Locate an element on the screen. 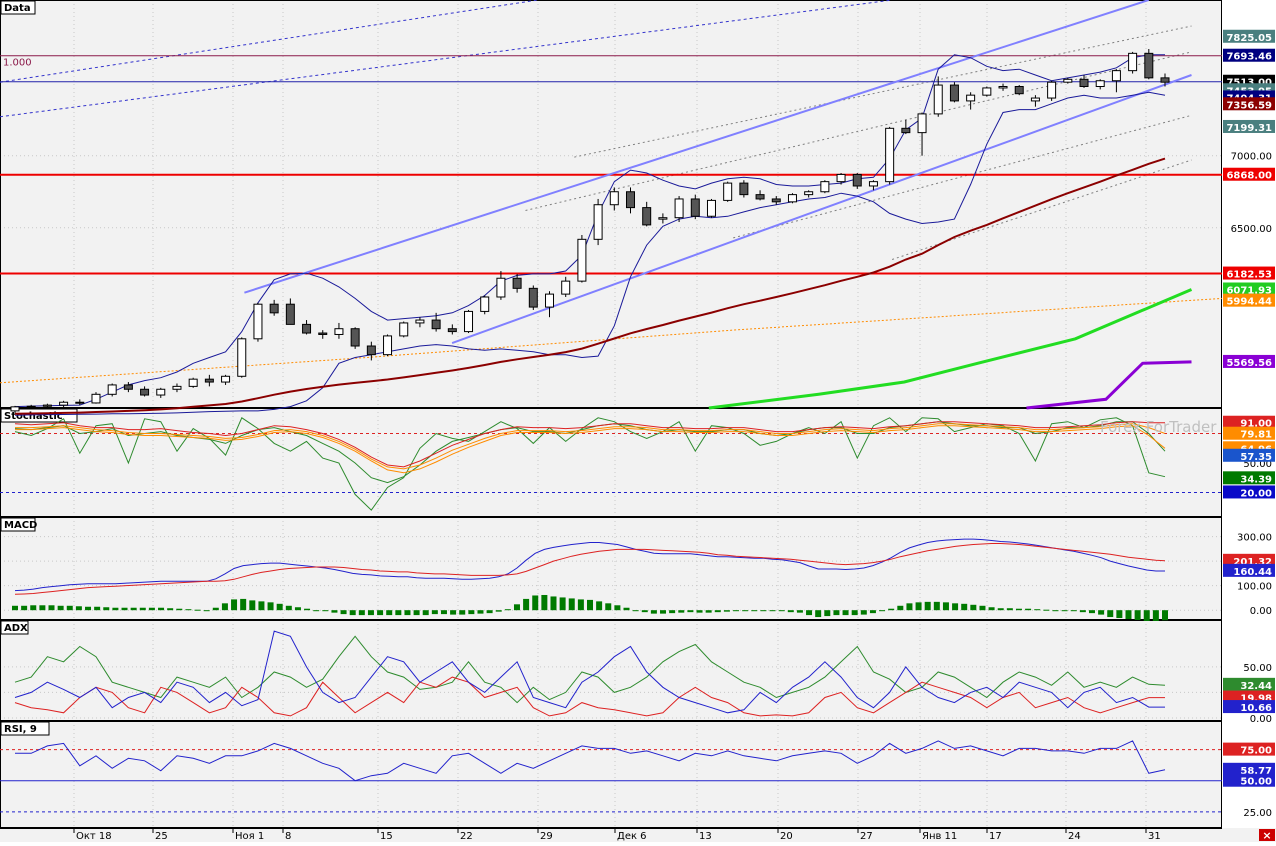  watermark: Forex ForTrader is located at coordinates (1158, 427).